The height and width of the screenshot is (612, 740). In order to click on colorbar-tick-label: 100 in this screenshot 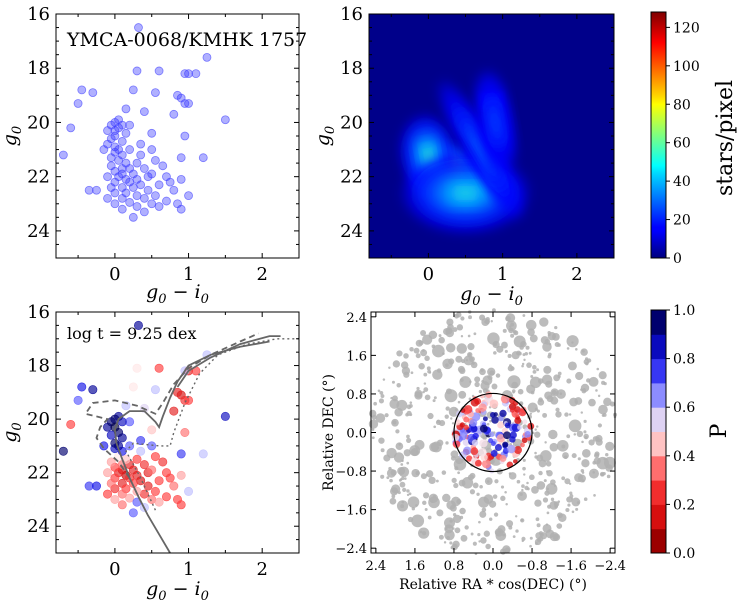, I will do `click(686, 67)`.